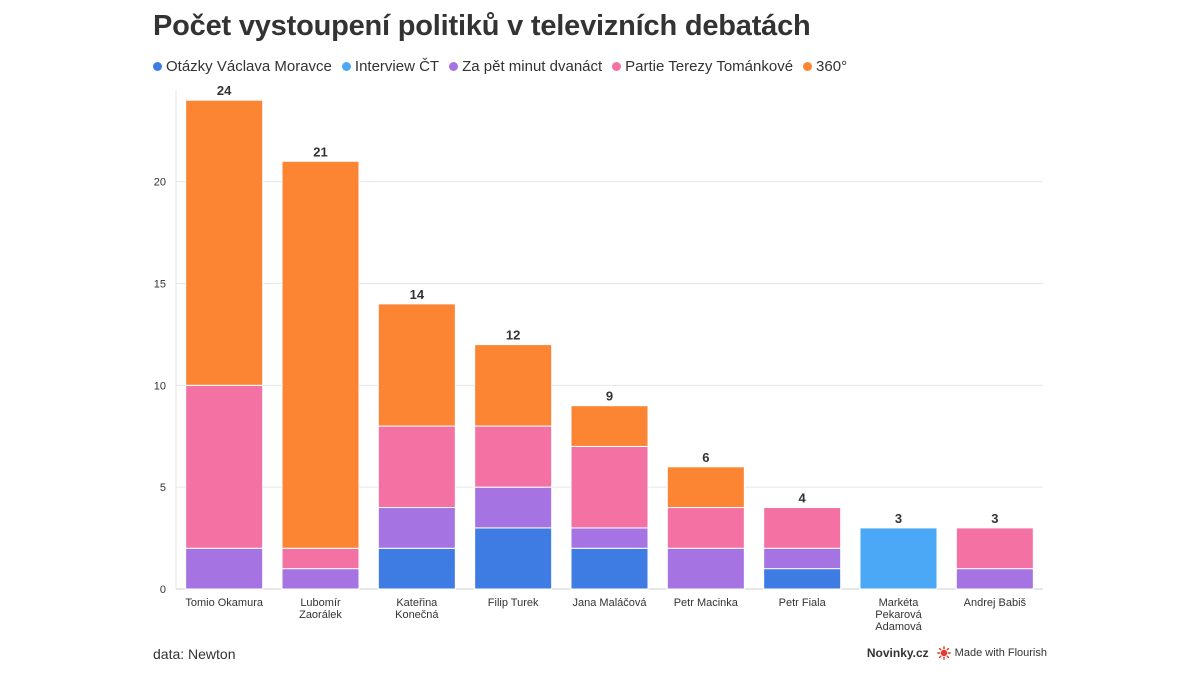  I want to click on legend-item-interview: Interview ČT, so click(390, 66).